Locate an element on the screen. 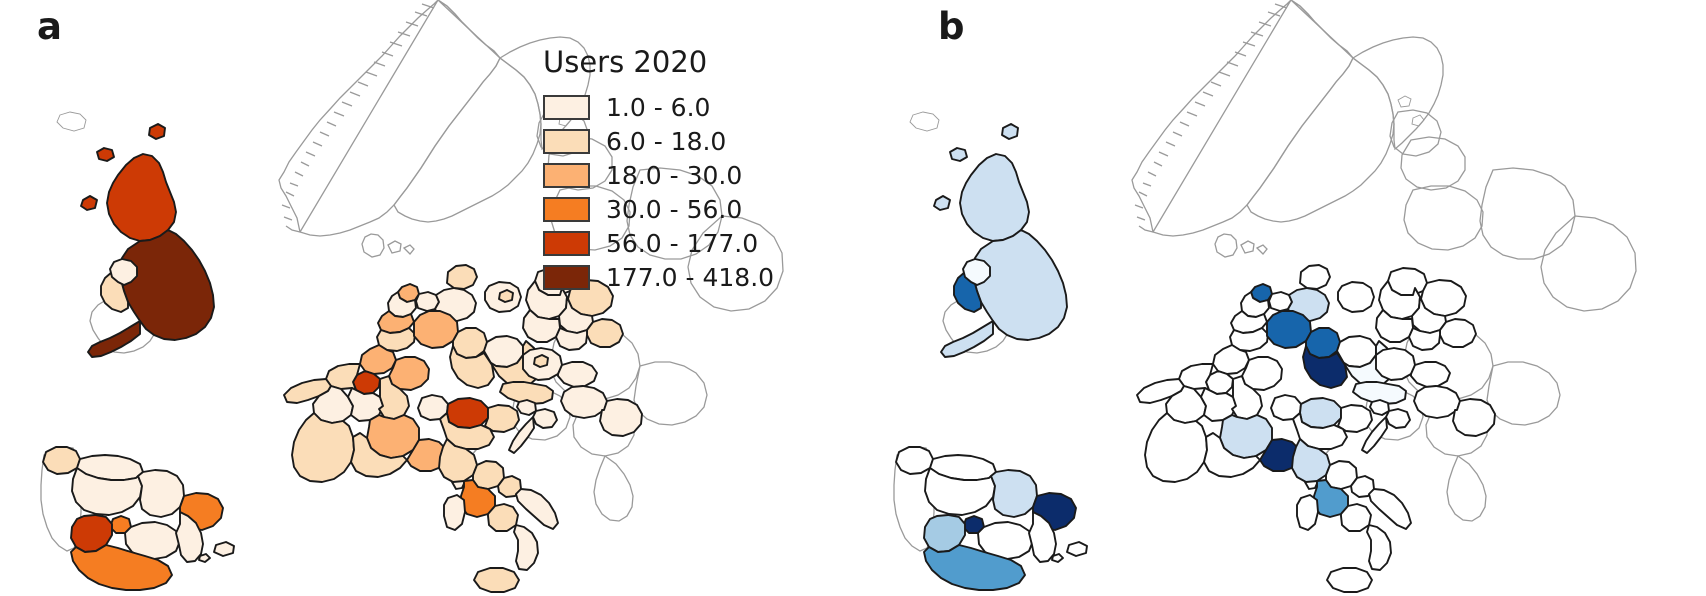  legend-label: 18.0 - 30.0 is located at coordinates (674, 175).